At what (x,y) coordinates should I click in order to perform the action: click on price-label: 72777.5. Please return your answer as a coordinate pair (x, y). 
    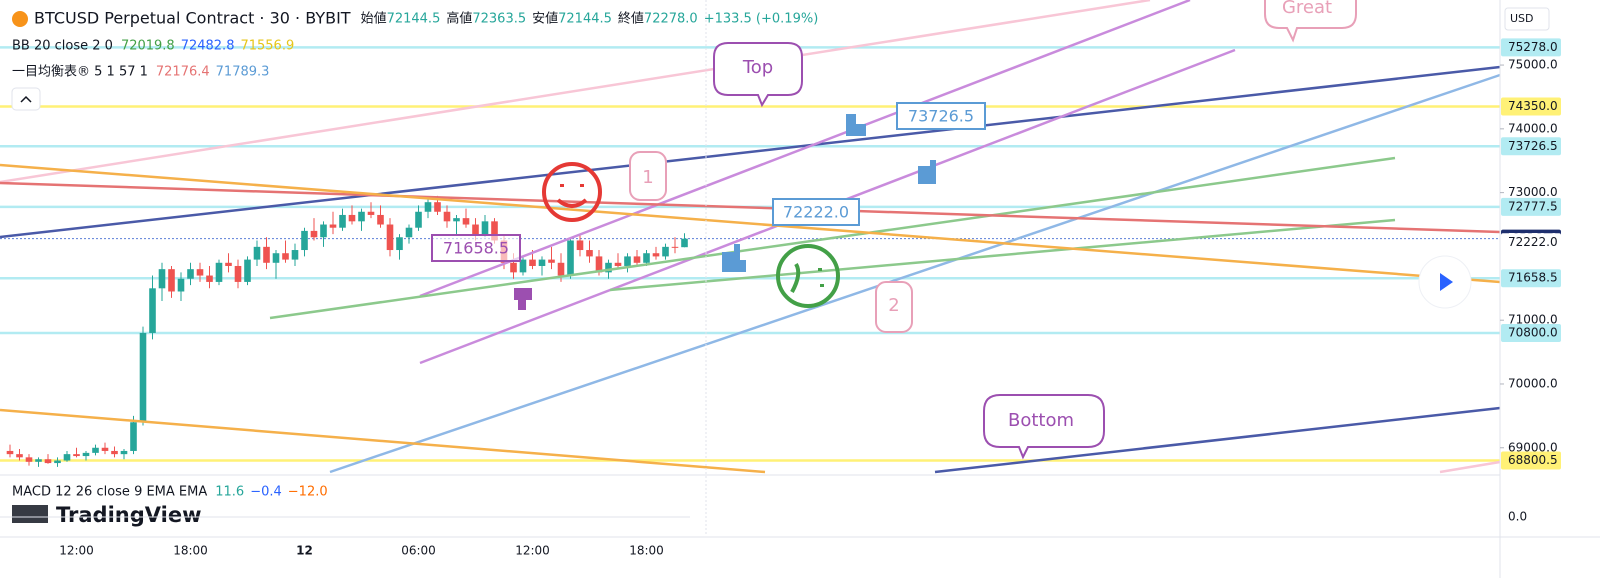
    Looking at the image, I should click on (1533, 206).